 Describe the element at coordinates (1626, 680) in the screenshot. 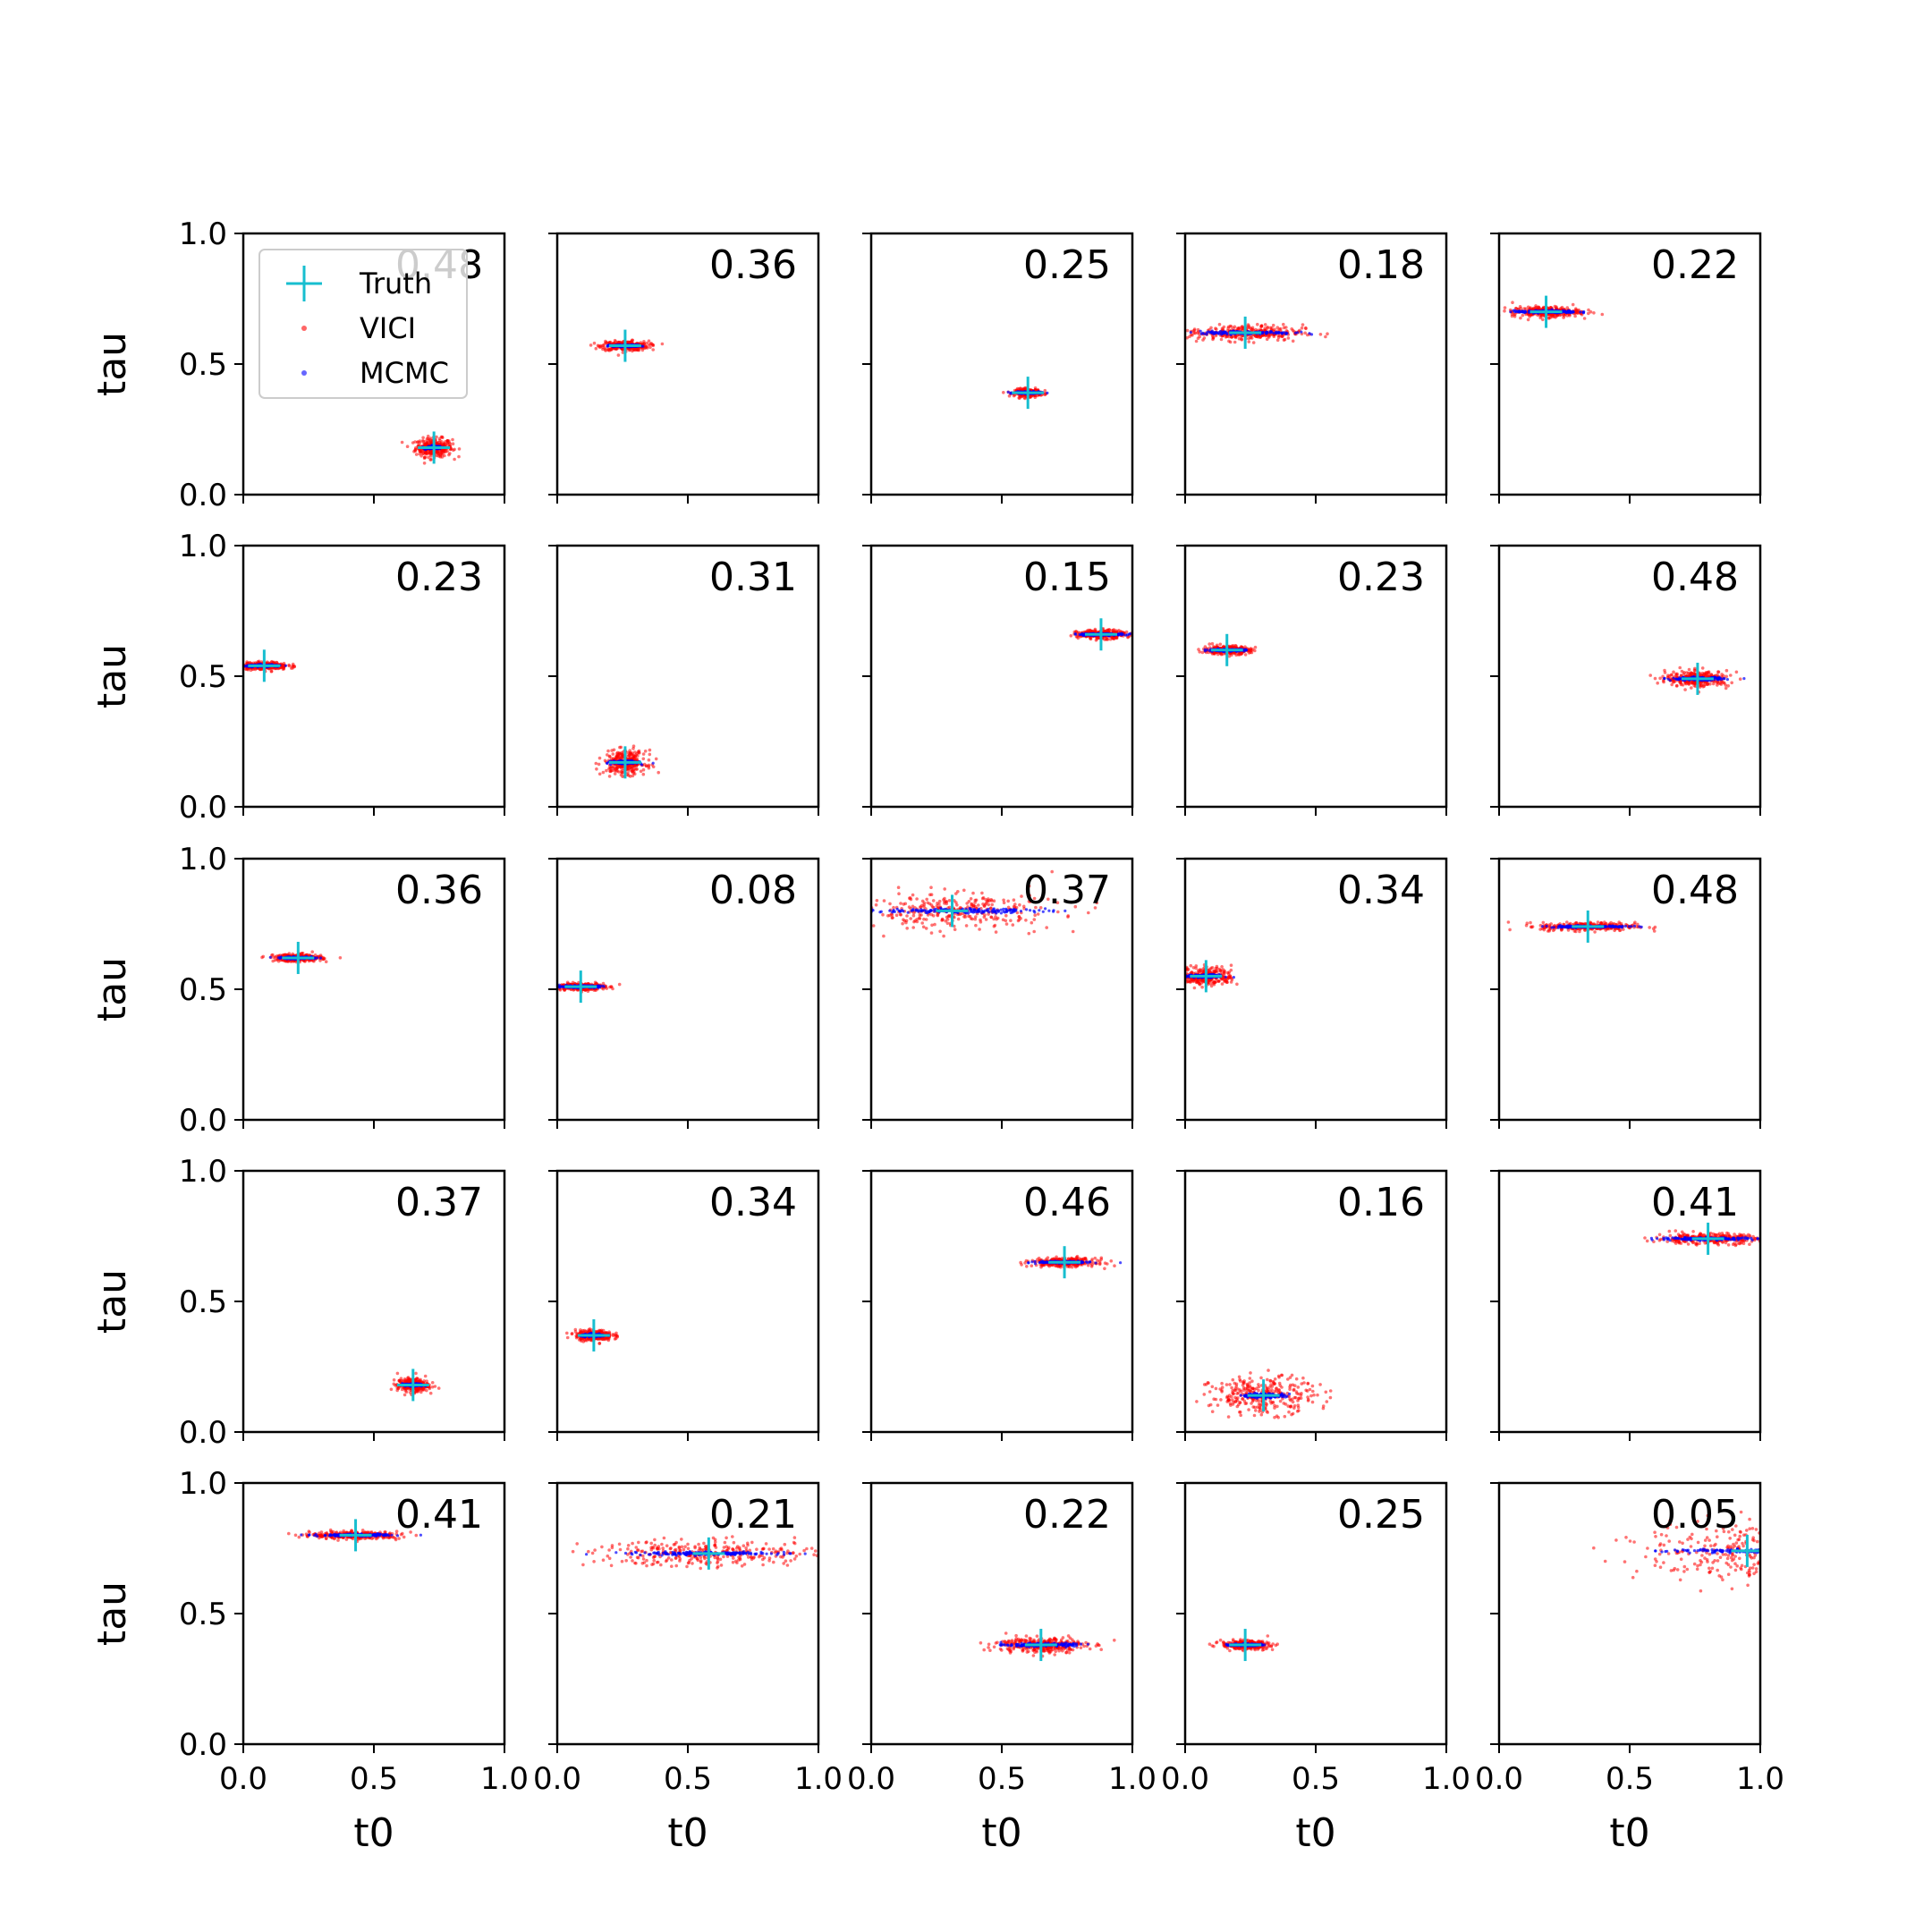

I see `subplot-10: 0.48` at that location.